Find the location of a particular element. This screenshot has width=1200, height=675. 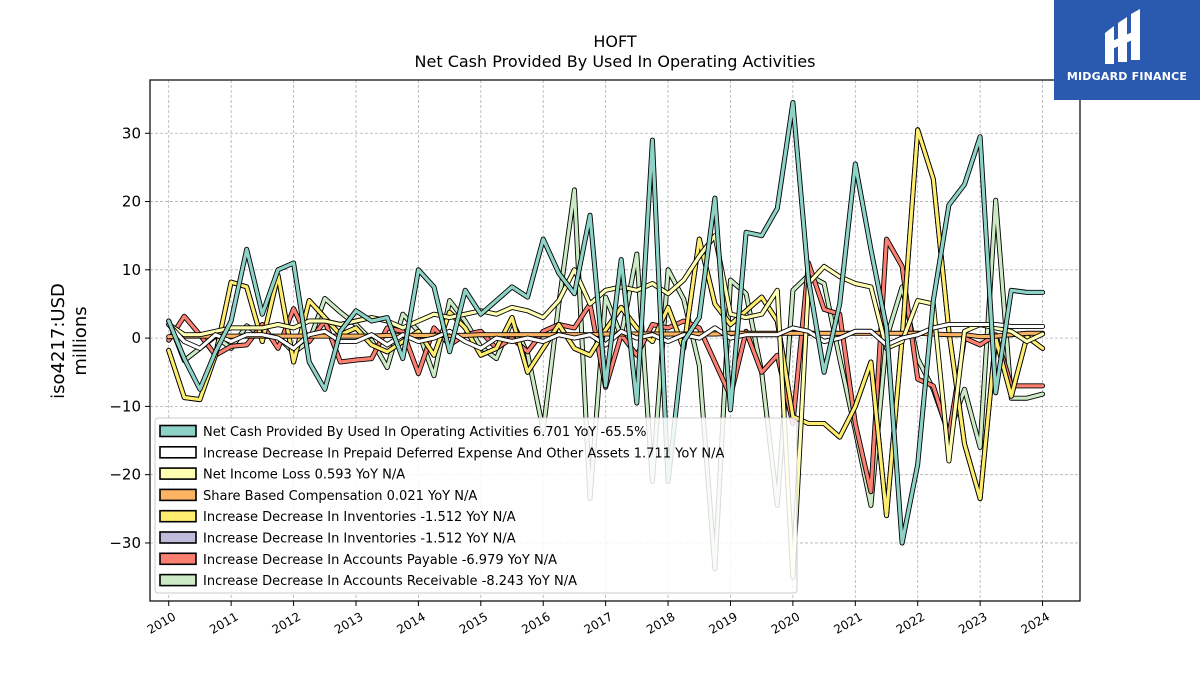

legend-label: Net Income Loss 0.593 YoY N/A is located at coordinates (304, 475).